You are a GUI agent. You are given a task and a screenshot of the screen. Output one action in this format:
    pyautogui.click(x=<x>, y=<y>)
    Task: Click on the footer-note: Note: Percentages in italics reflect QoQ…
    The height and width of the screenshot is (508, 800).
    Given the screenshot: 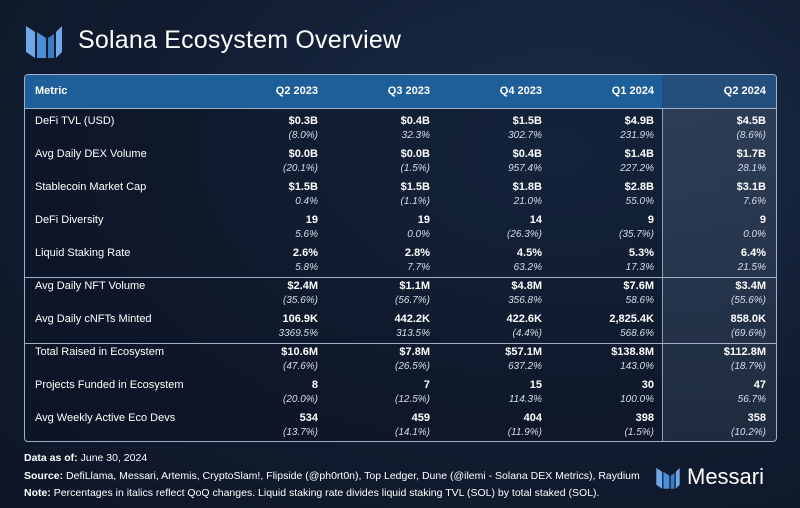 What is the action you would take?
    pyautogui.click(x=311, y=493)
    